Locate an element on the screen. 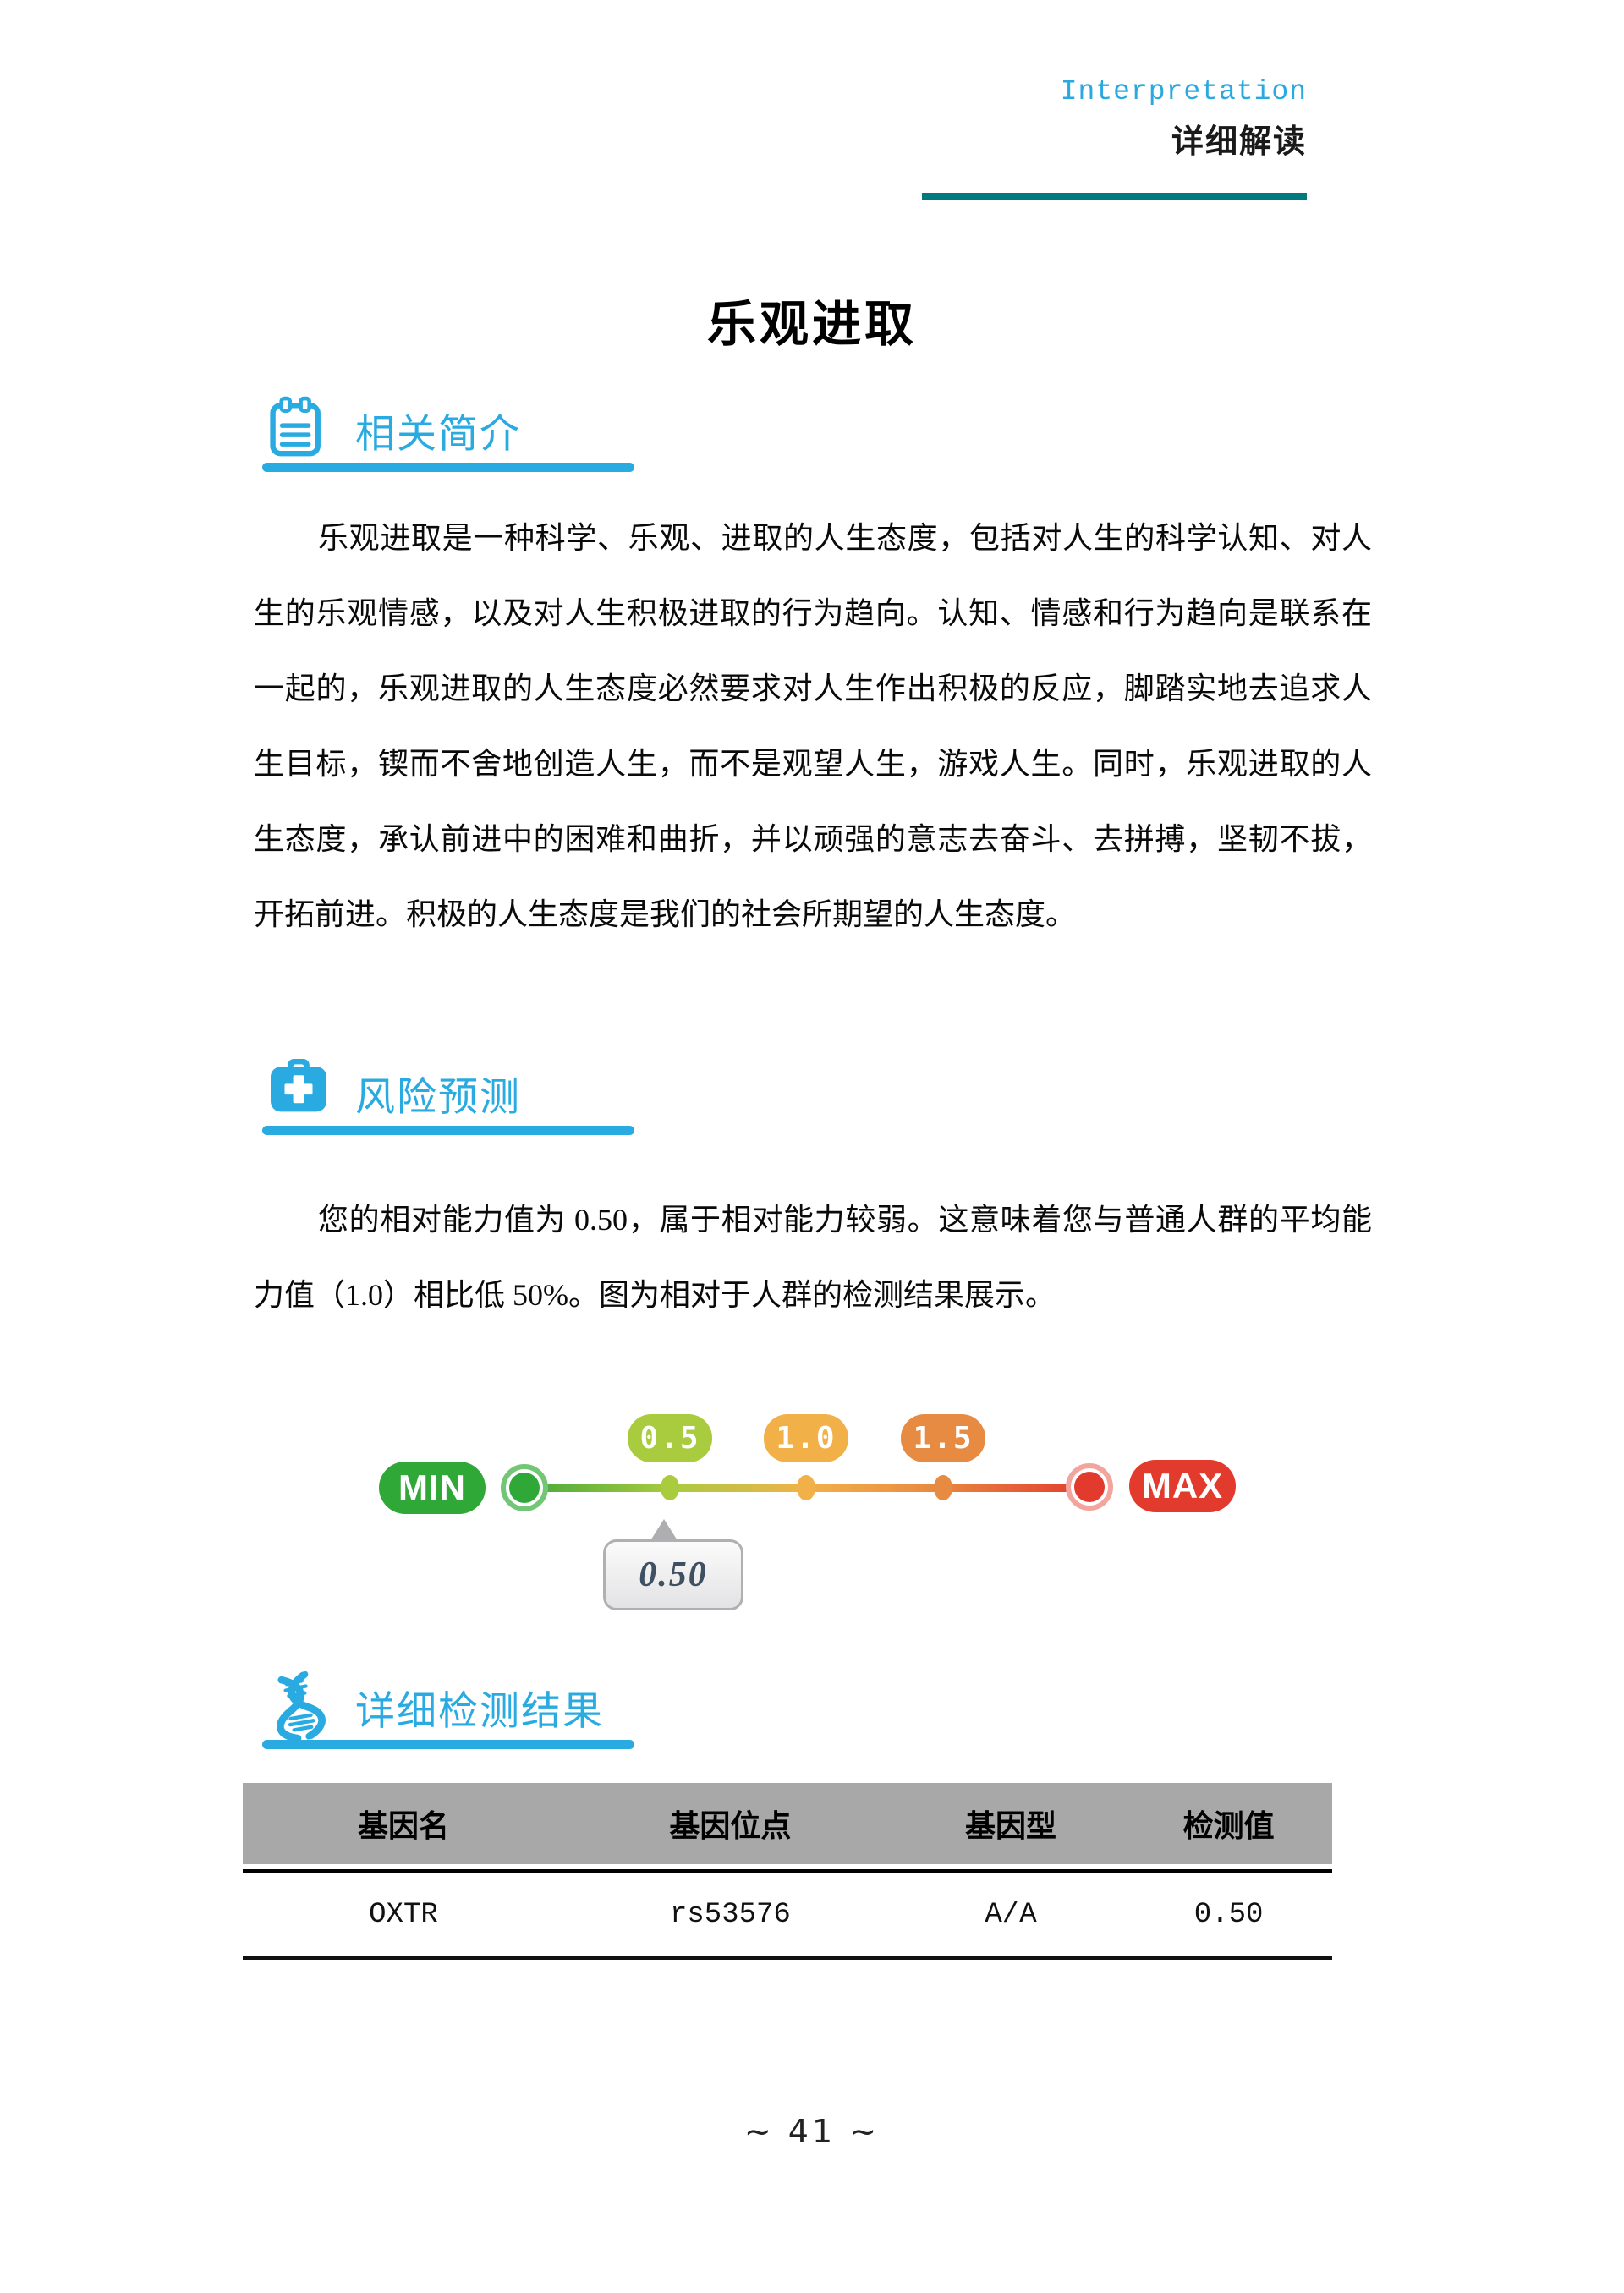 This screenshot has height=2293, width=1624. table-row: OXTR rs53576 A/A 0.50 is located at coordinates (788, 1914).